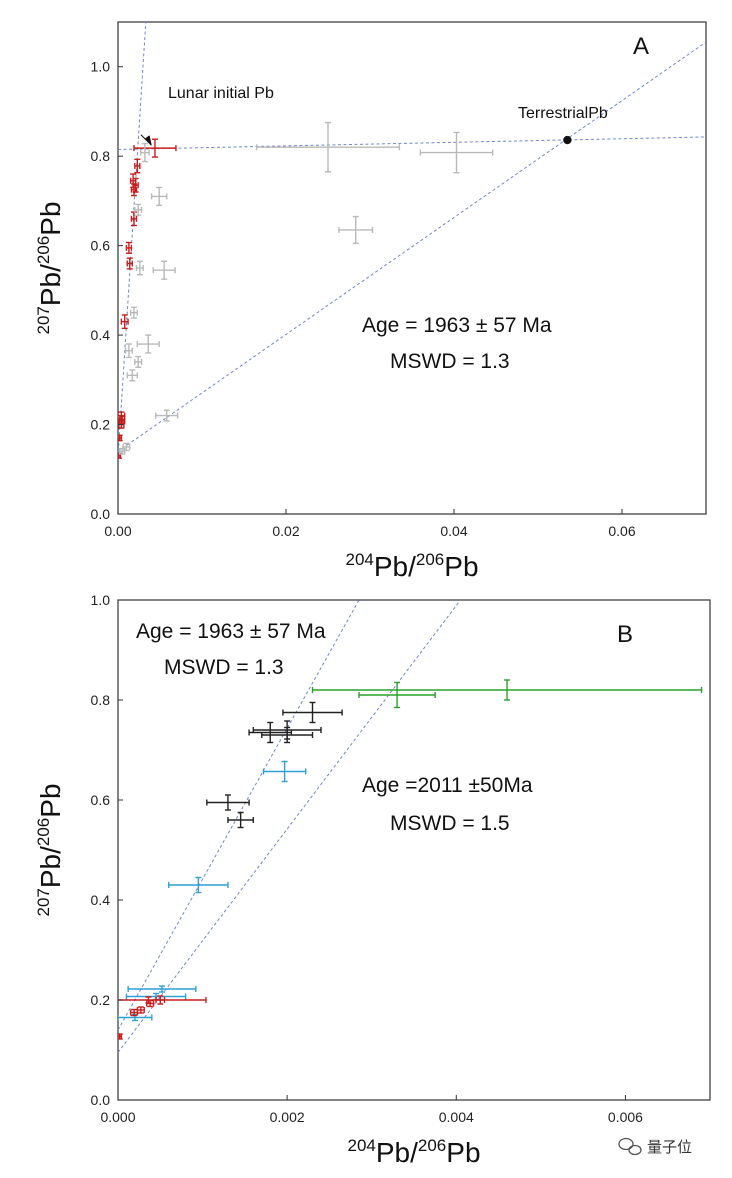 Image resolution: width=732 pixels, height=1178 pixels. What do you see at coordinates (224, 667) in the screenshot?
I see `panel-b-mswd-text-1: MSWD = 1.3` at bounding box center [224, 667].